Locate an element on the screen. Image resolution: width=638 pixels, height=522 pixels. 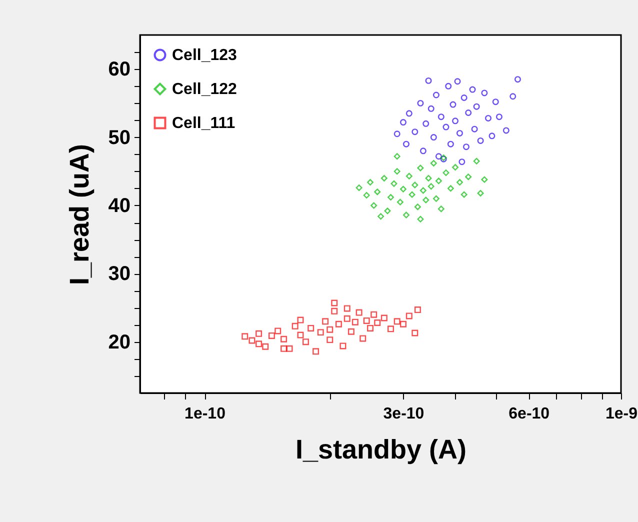
legend-label: Cell_123 is located at coordinates (205, 55).